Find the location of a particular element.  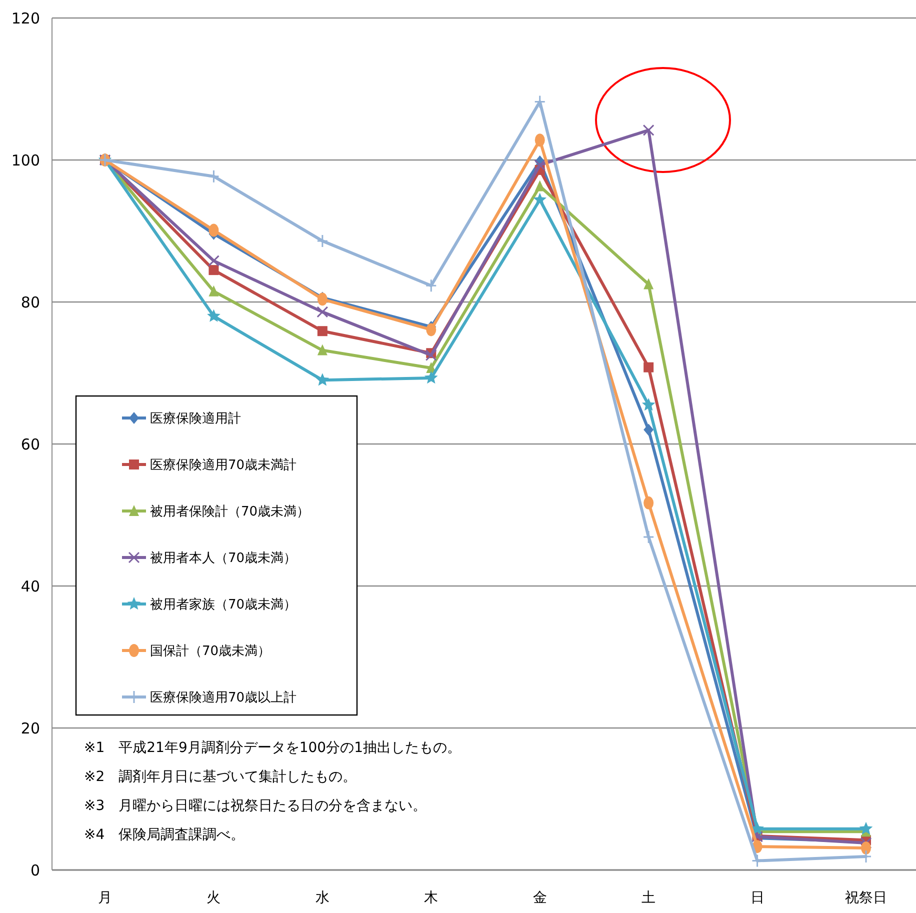

x-tick-label: 火 is located at coordinates (213, 898).